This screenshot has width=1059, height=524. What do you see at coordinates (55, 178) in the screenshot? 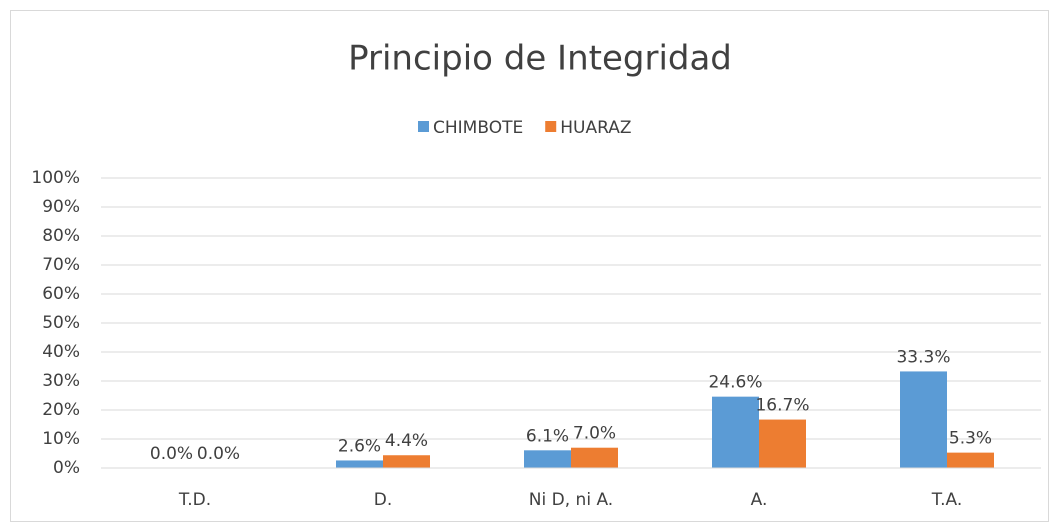
I see `y-tick-label: 100%` at bounding box center [55, 178].